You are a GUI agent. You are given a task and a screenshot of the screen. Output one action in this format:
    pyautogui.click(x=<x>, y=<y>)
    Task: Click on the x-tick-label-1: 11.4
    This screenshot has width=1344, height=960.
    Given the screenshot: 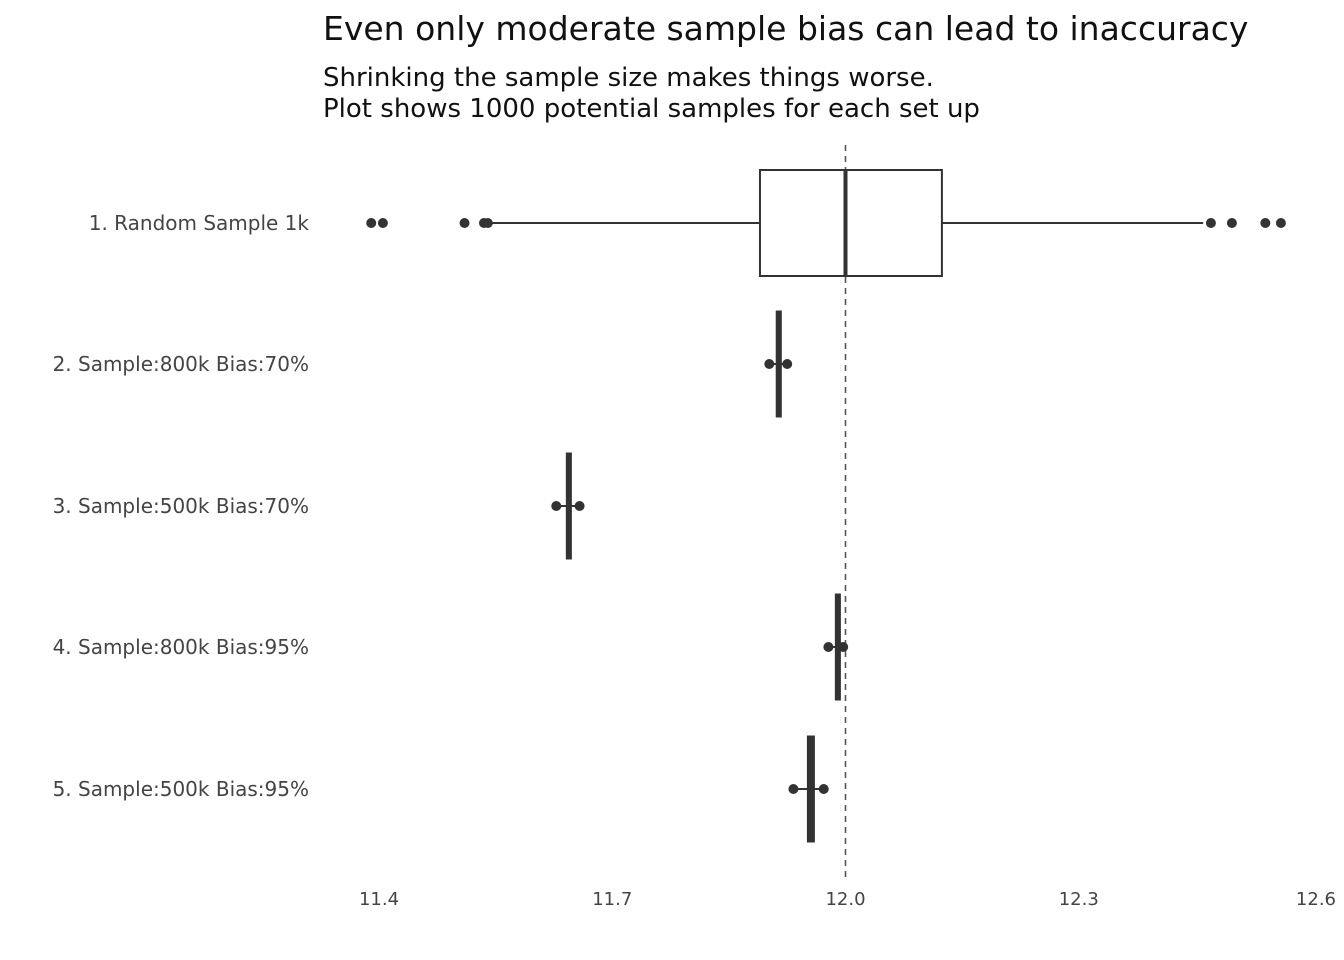 What is the action you would take?
    pyautogui.click(x=379, y=899)
    